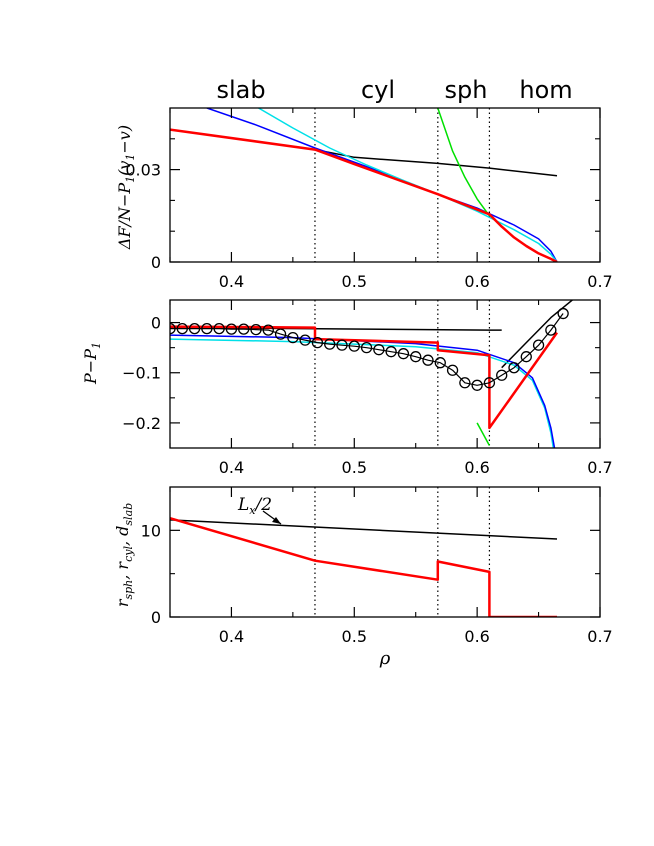 The width and height of the screenshot is (654, 846). I want to click on phase-labels: slab cyl sph hom, so click(394, 90).